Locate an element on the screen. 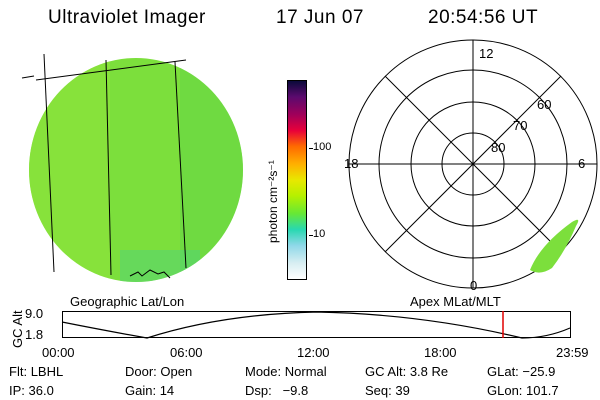 The image size is (600, 400). info-door: Door: Open is located at coordinates (159, 371).